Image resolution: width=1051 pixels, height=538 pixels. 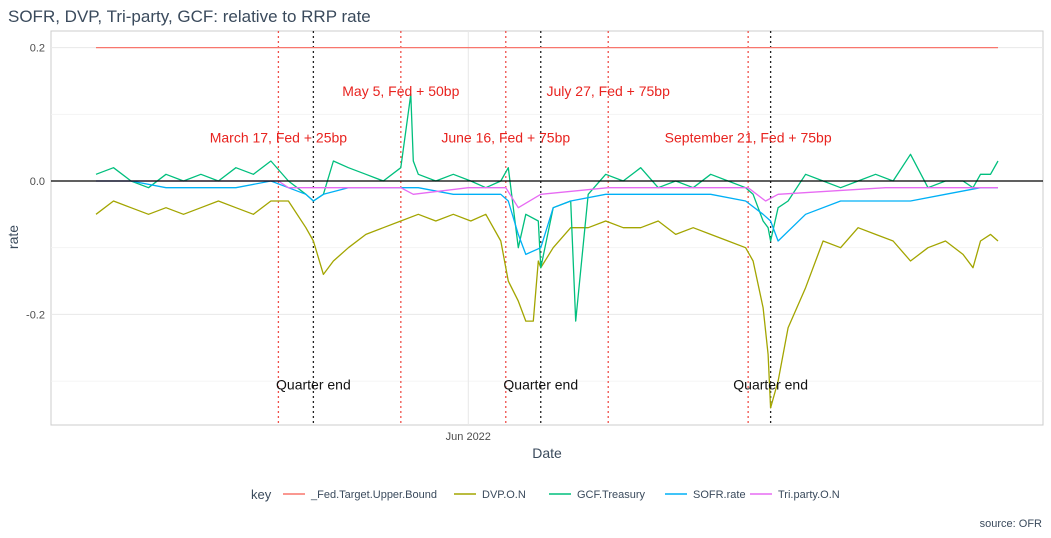 I want to click on legend-label: SOFR.rate, so click(x=719, y=495).